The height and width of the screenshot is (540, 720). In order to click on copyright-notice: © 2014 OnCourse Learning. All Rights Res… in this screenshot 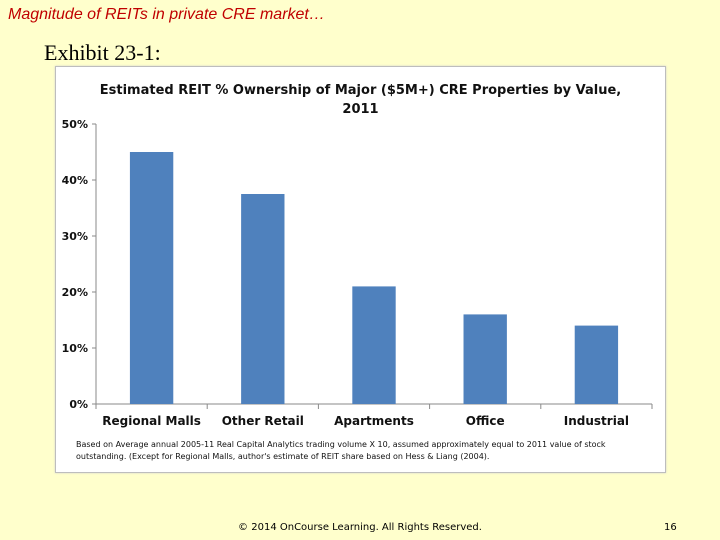, I will do `click(360, 527)`.